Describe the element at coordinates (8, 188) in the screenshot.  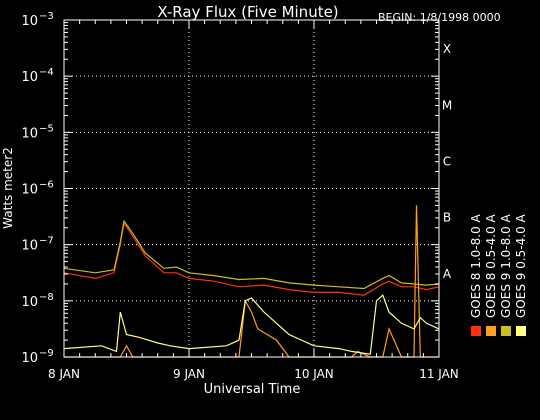
I see `y-axis-label: Watts meter2` at that location.